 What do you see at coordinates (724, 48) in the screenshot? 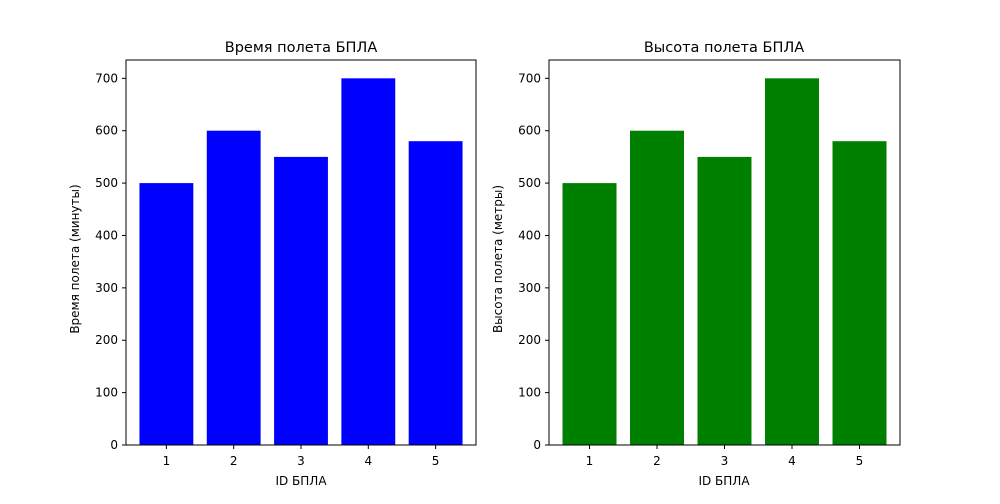
I see `chart-title: Высота полета БПЛА` at bounding box center [724, 48].